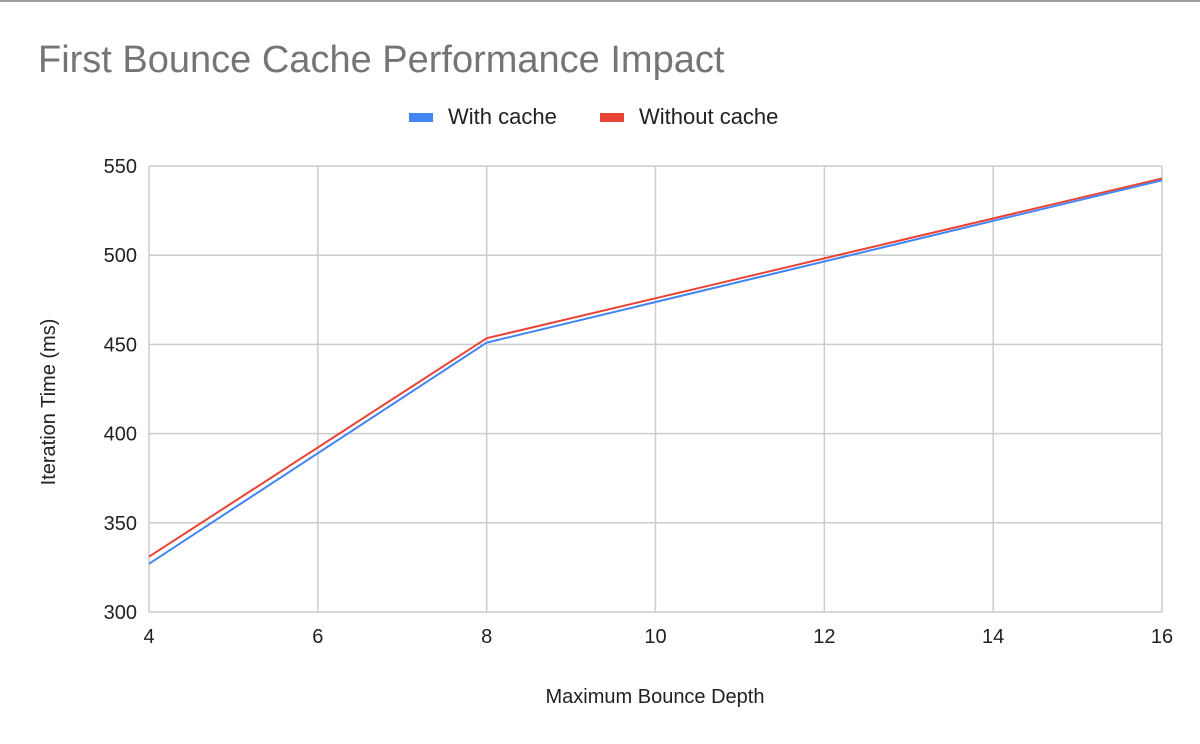 This screenshot has width=1200, height=744. Describe the element at coordinates (120, 256) in the screenshot. I see `y-tick-label: 500` at that location.